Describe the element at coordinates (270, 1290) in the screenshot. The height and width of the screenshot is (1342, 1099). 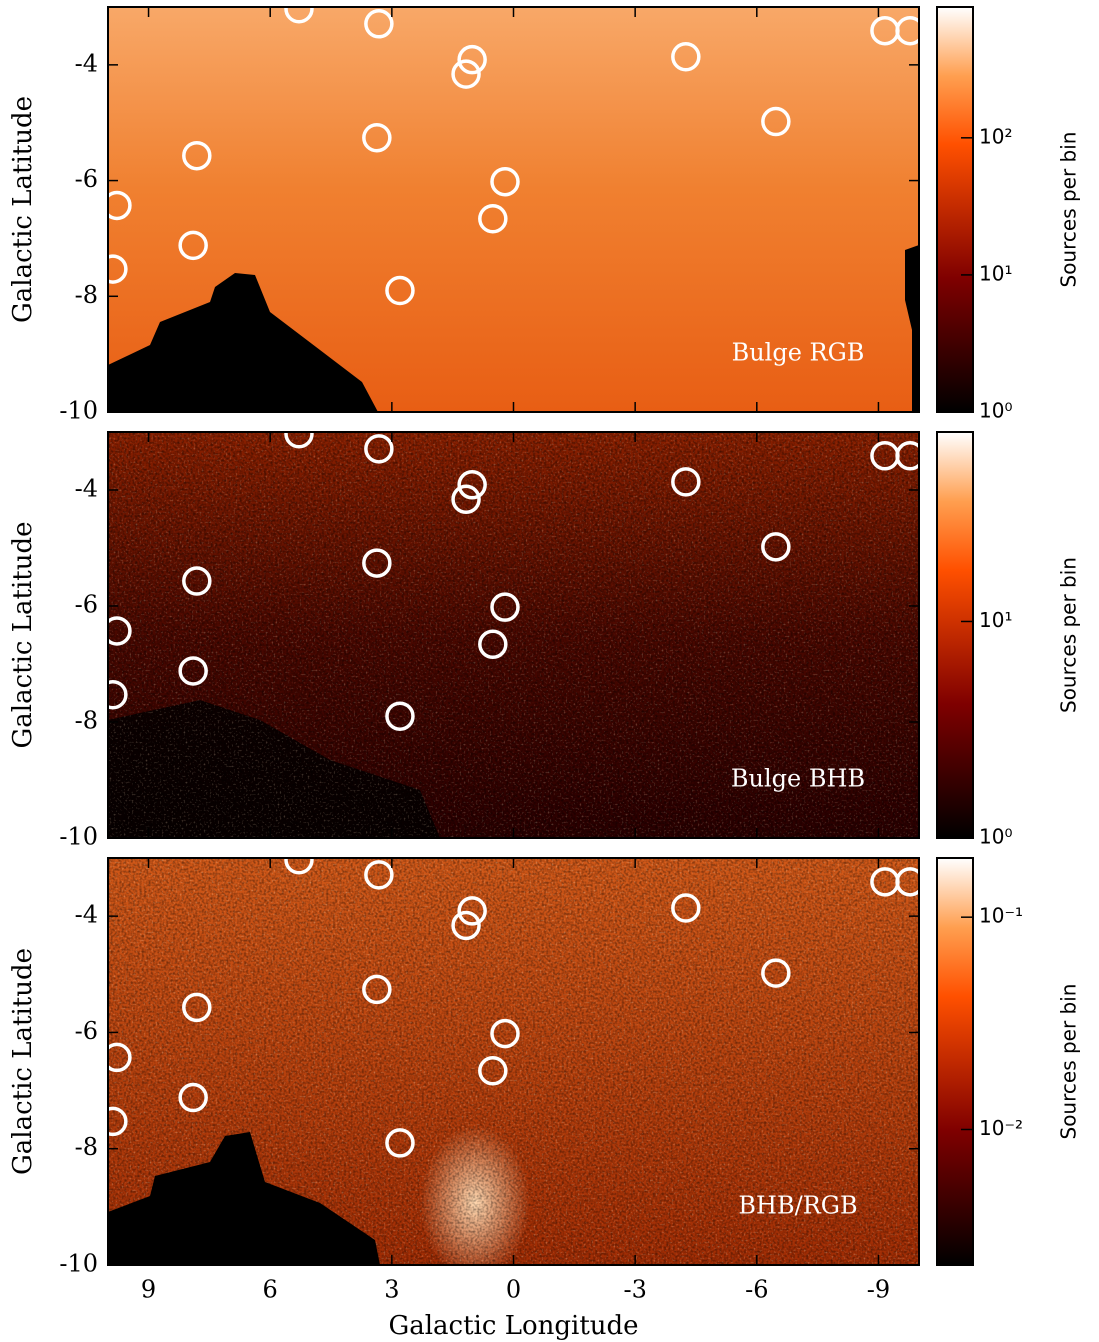
I see `x-tick-label: 6` at that location.